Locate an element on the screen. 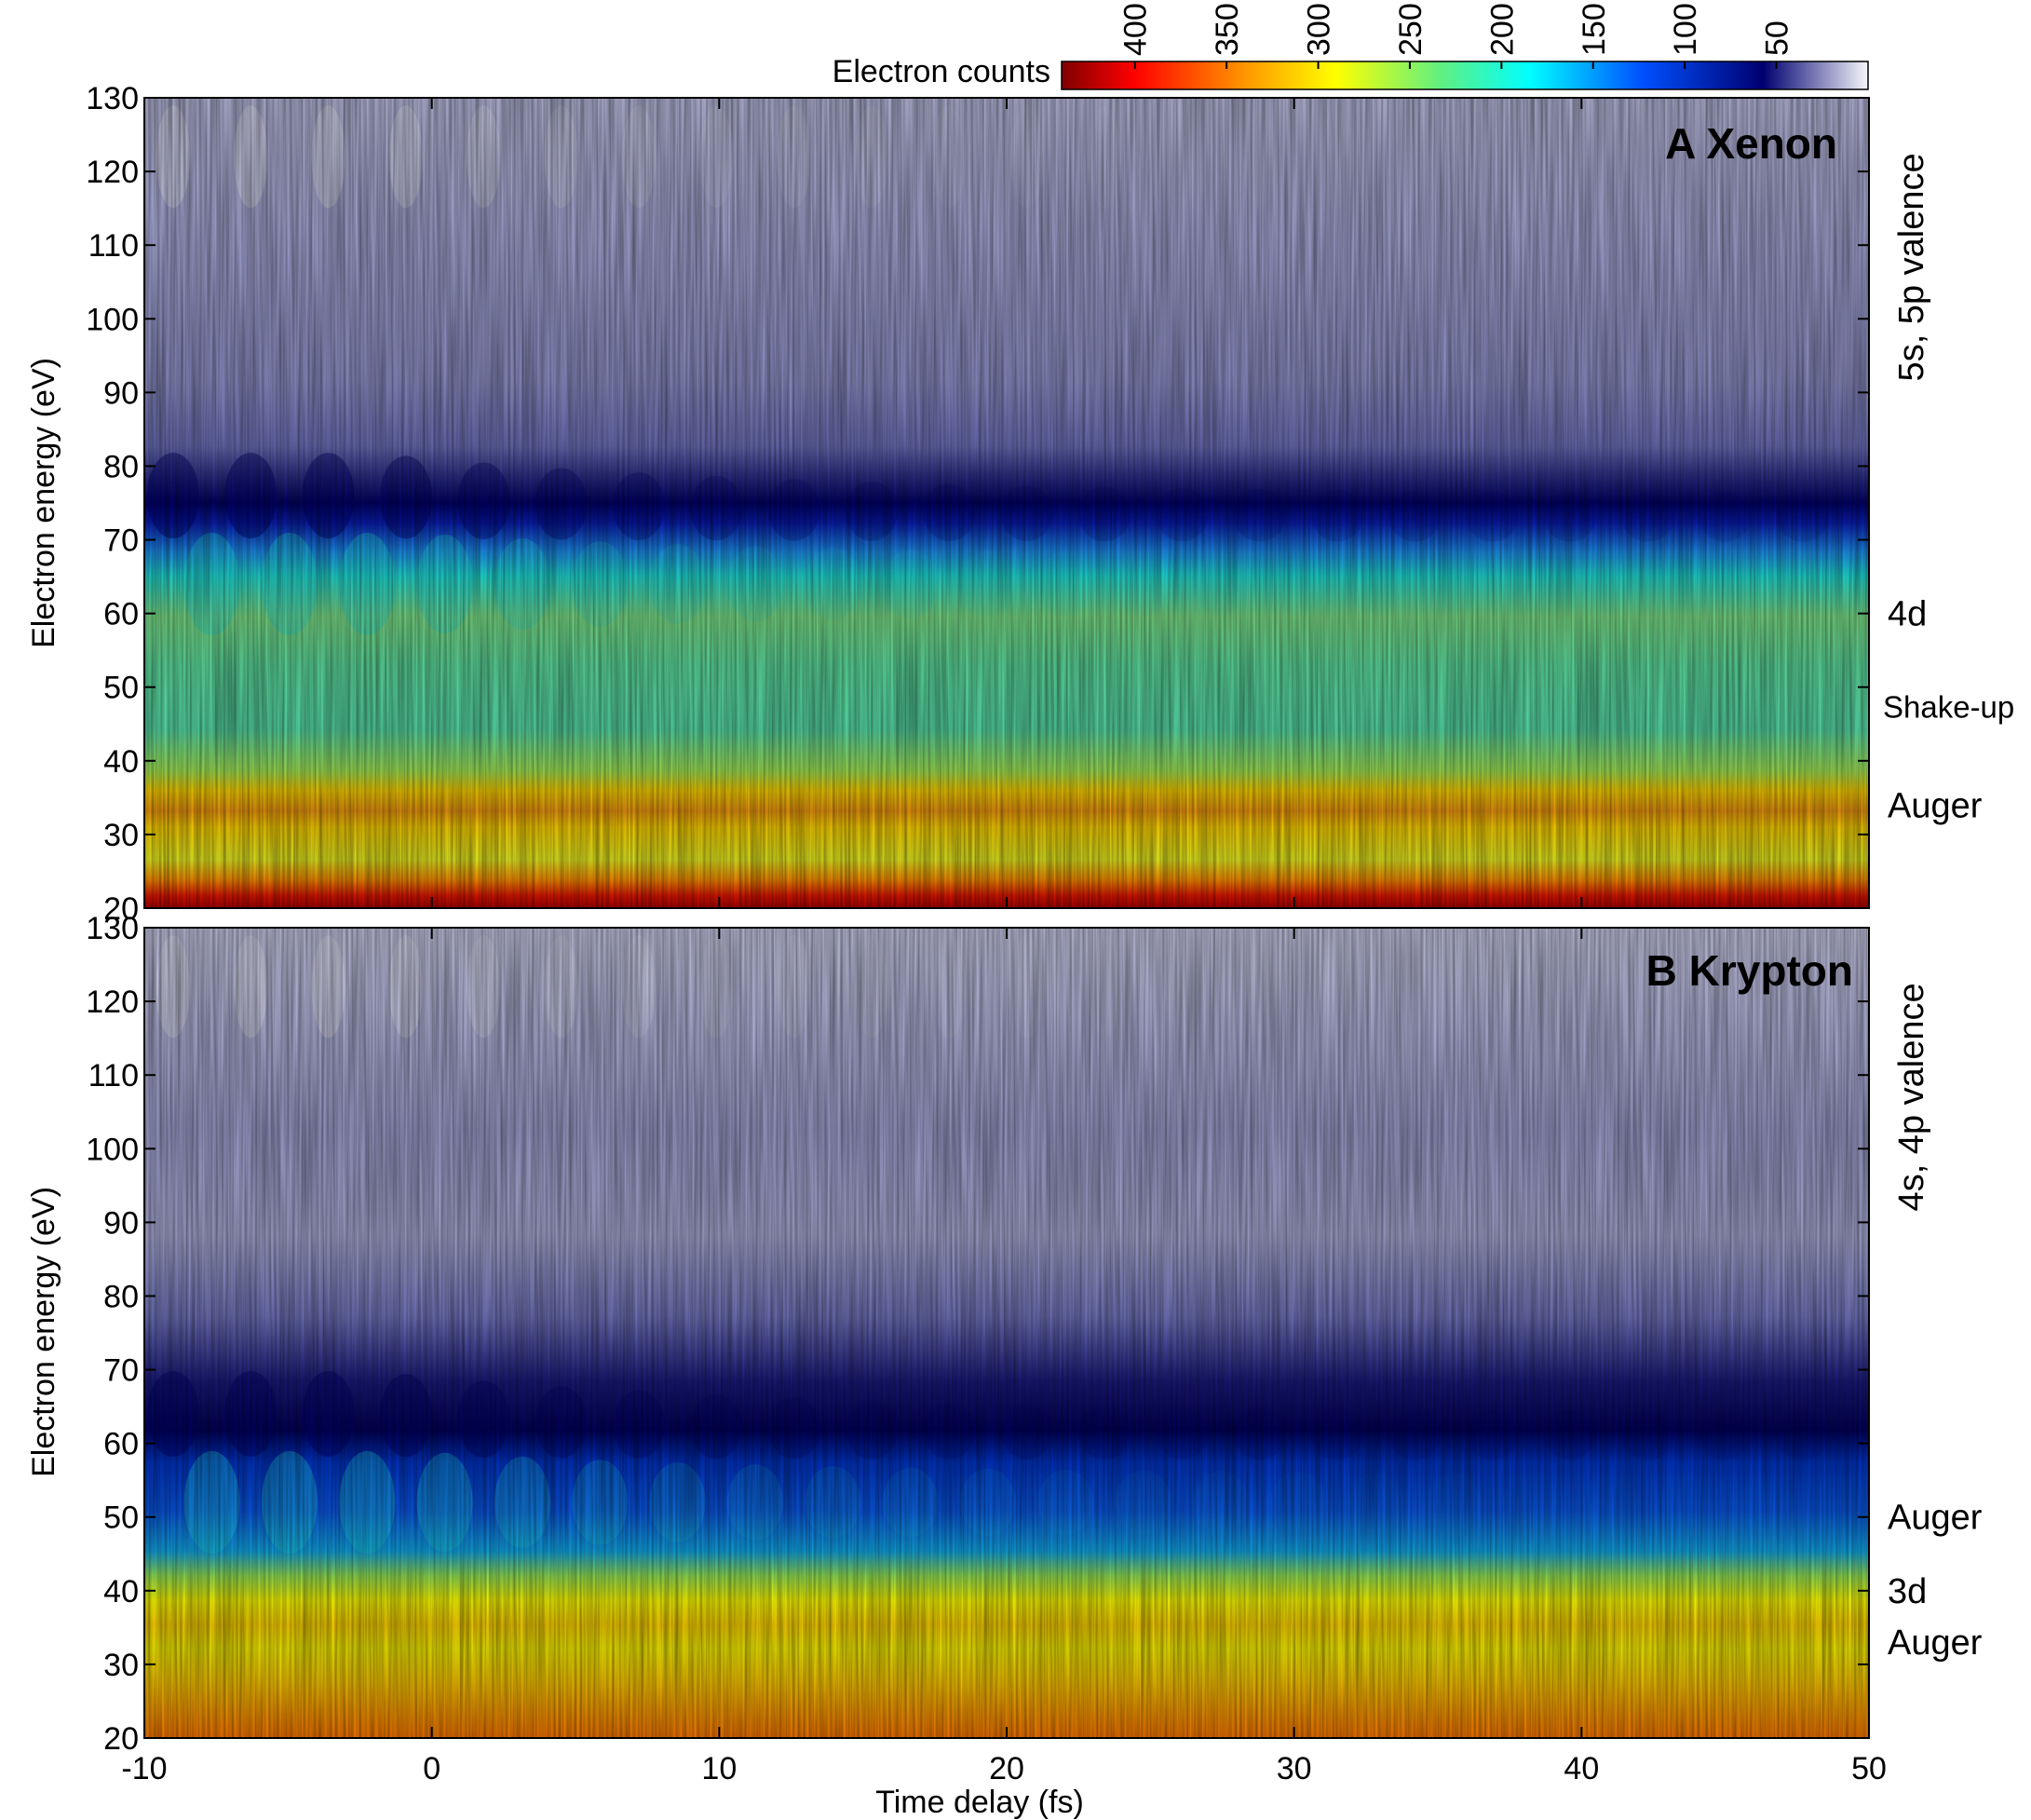 The width and height of the screenshot is (2031, 1820). band-label: 4s, 4p valence is located at coordinates (1911, 1097).